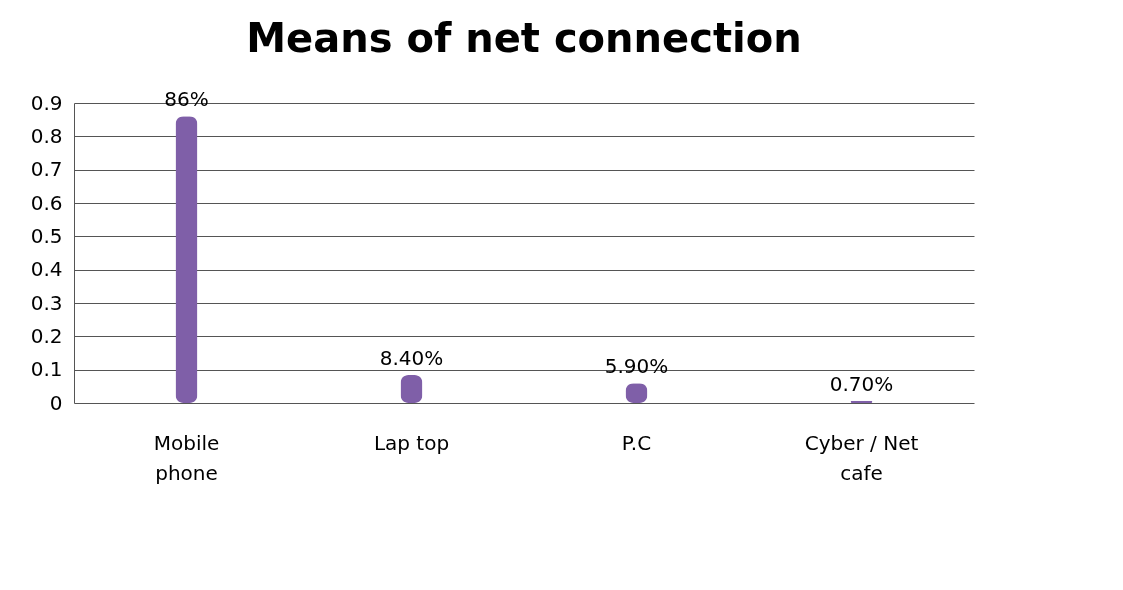 The height and width of the screenshot is (590, 1123). I want to click on y-tick-label: 0.1, so click(46, 369).